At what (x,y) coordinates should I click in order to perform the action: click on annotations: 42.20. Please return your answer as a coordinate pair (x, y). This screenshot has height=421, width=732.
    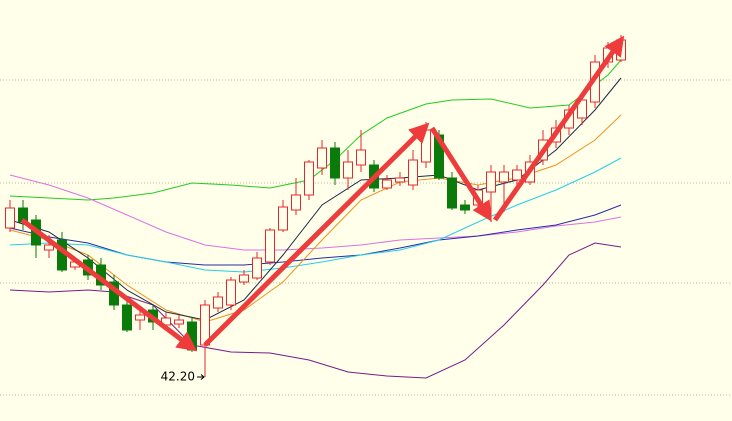
    Looking at the image, I should click on (183, 377).